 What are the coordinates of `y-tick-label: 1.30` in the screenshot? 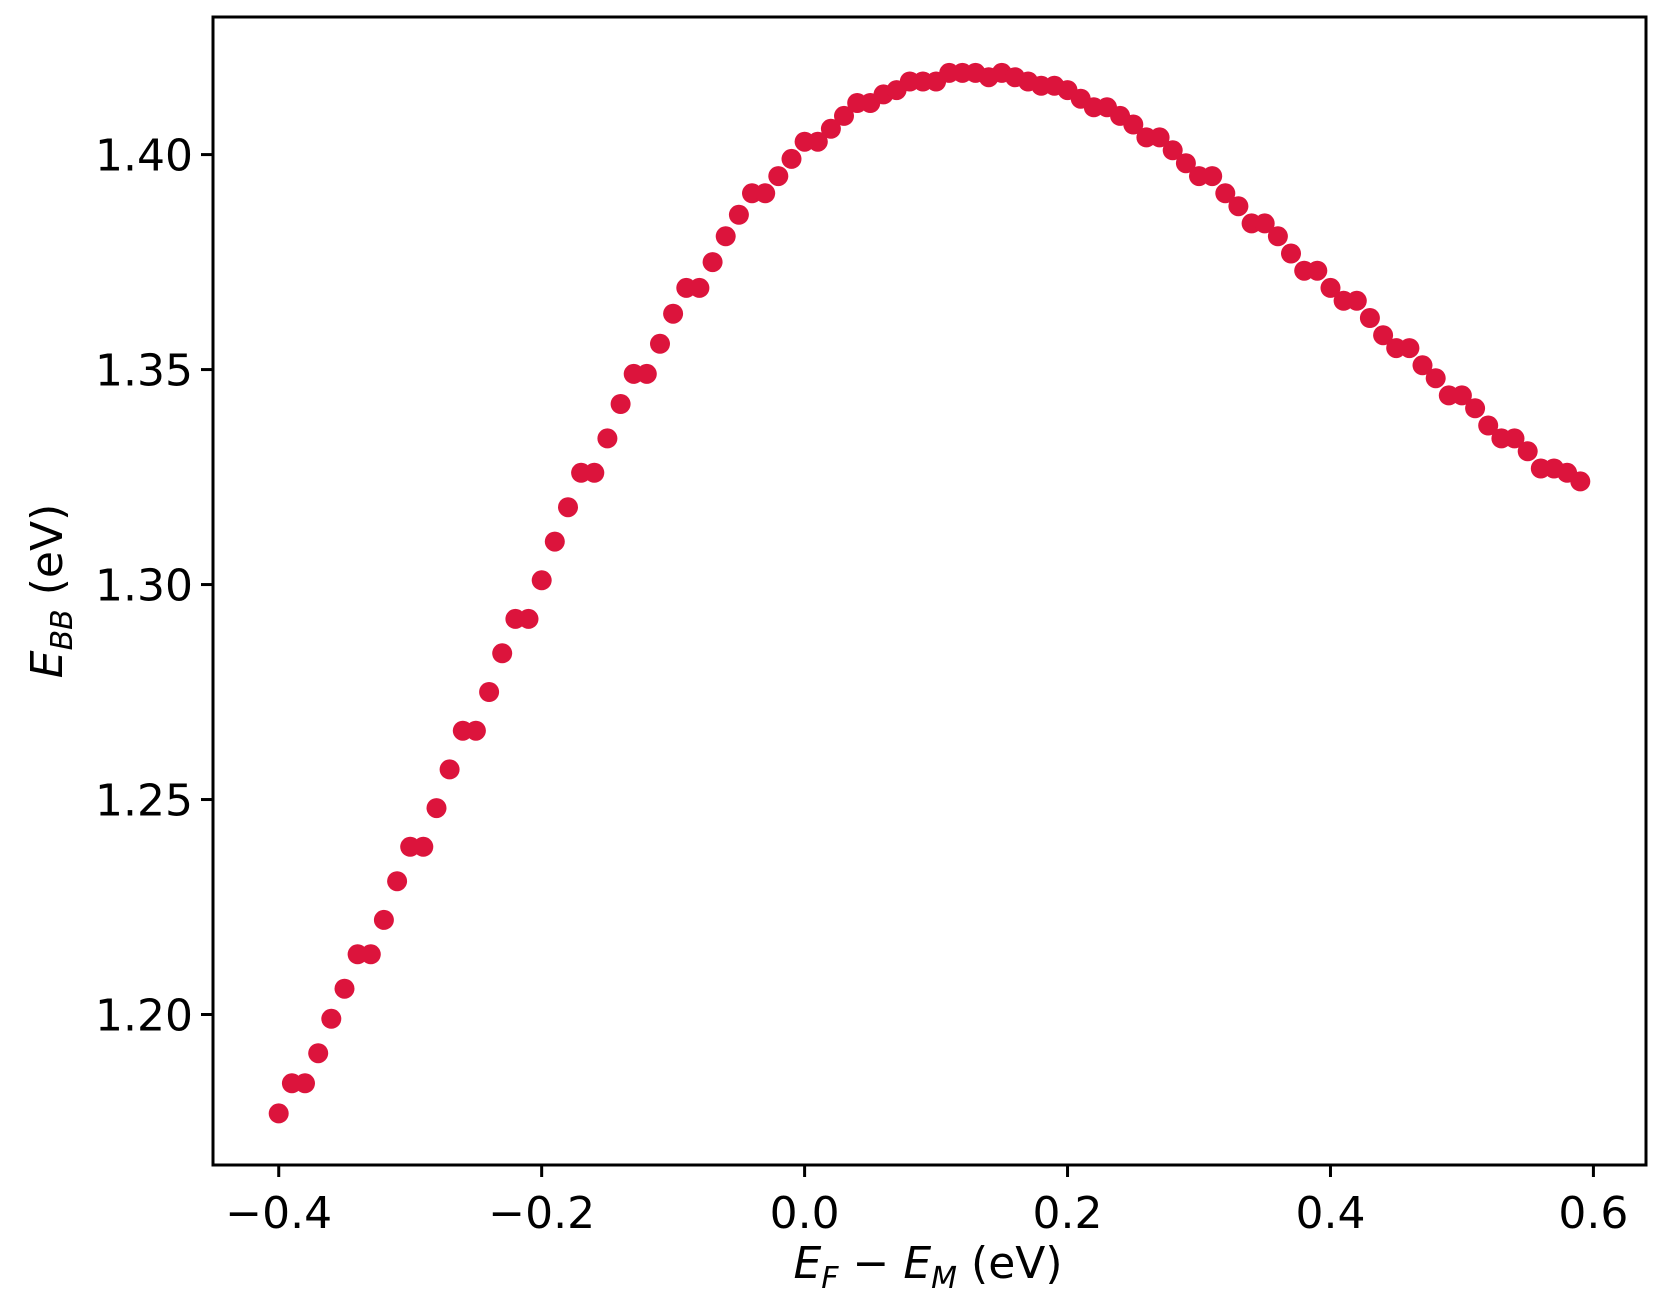 It's located at (144, 586).